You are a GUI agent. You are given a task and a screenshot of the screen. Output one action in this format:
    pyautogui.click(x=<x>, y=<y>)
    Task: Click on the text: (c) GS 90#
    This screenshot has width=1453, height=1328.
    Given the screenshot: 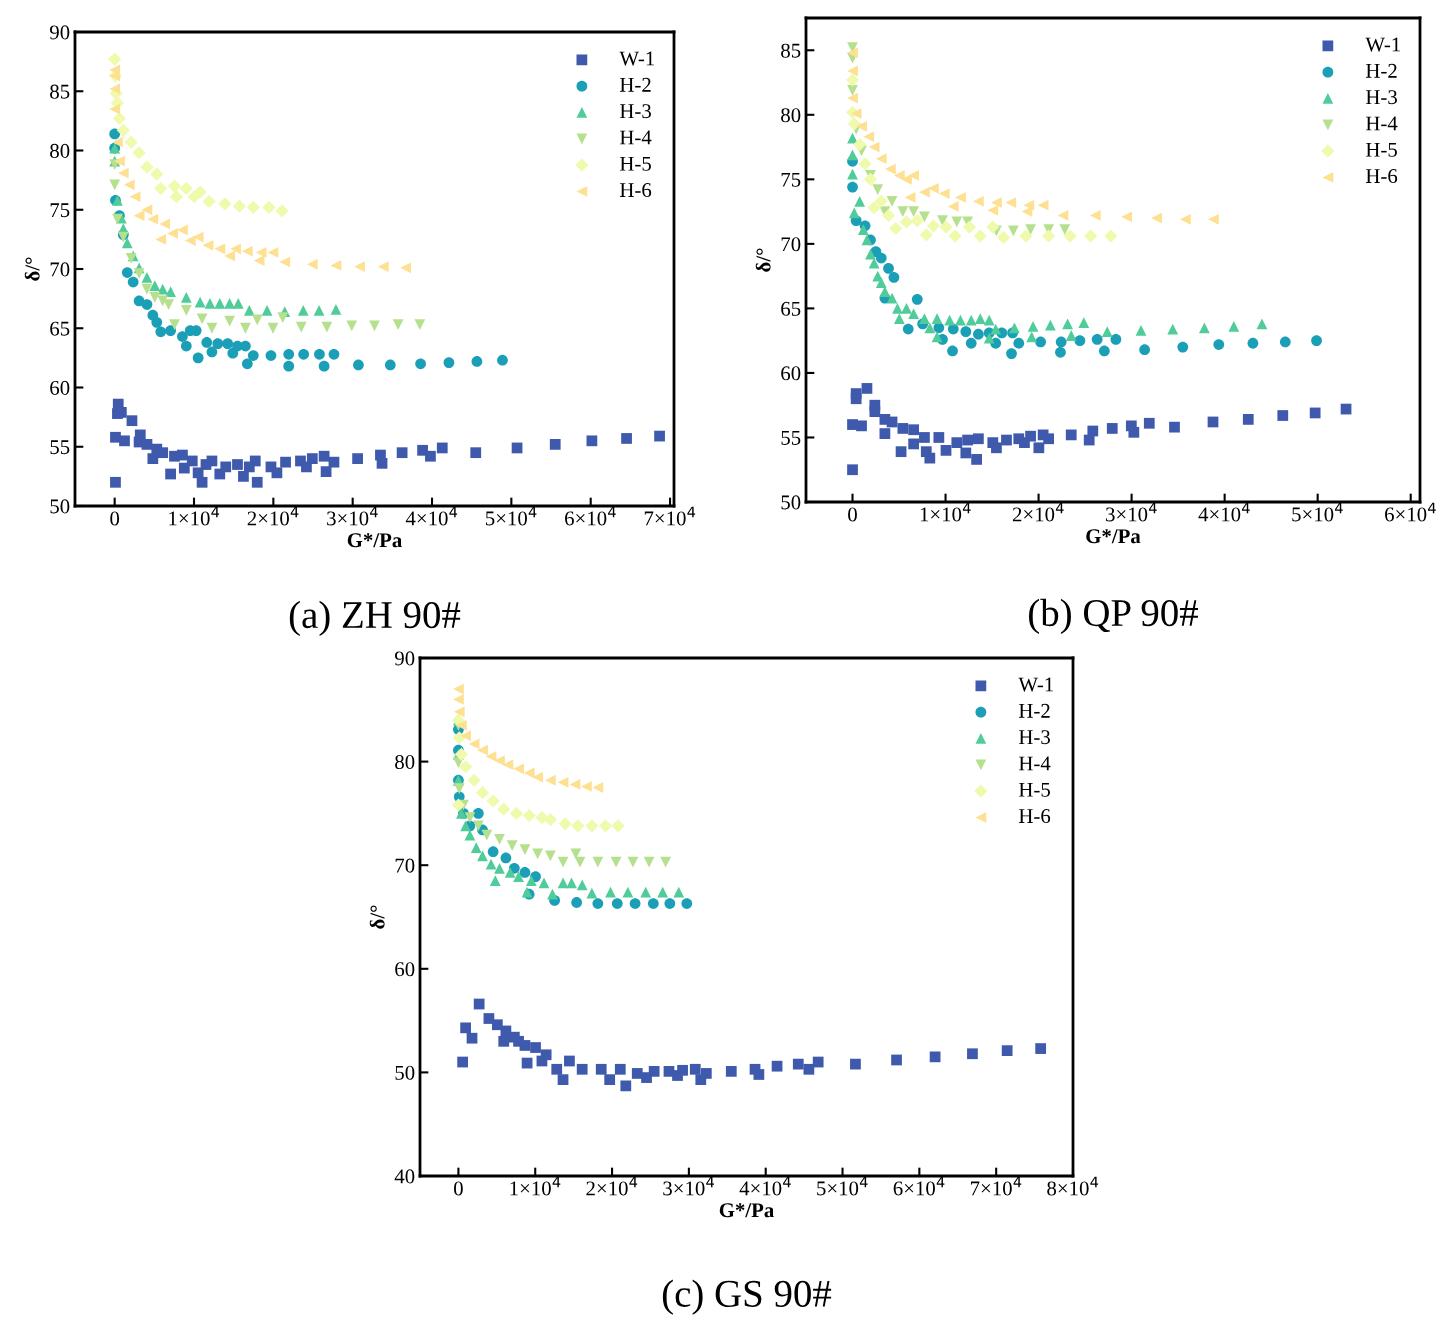 What is the action you would take?
    pyautogui.click(x=747, y=1297)
    